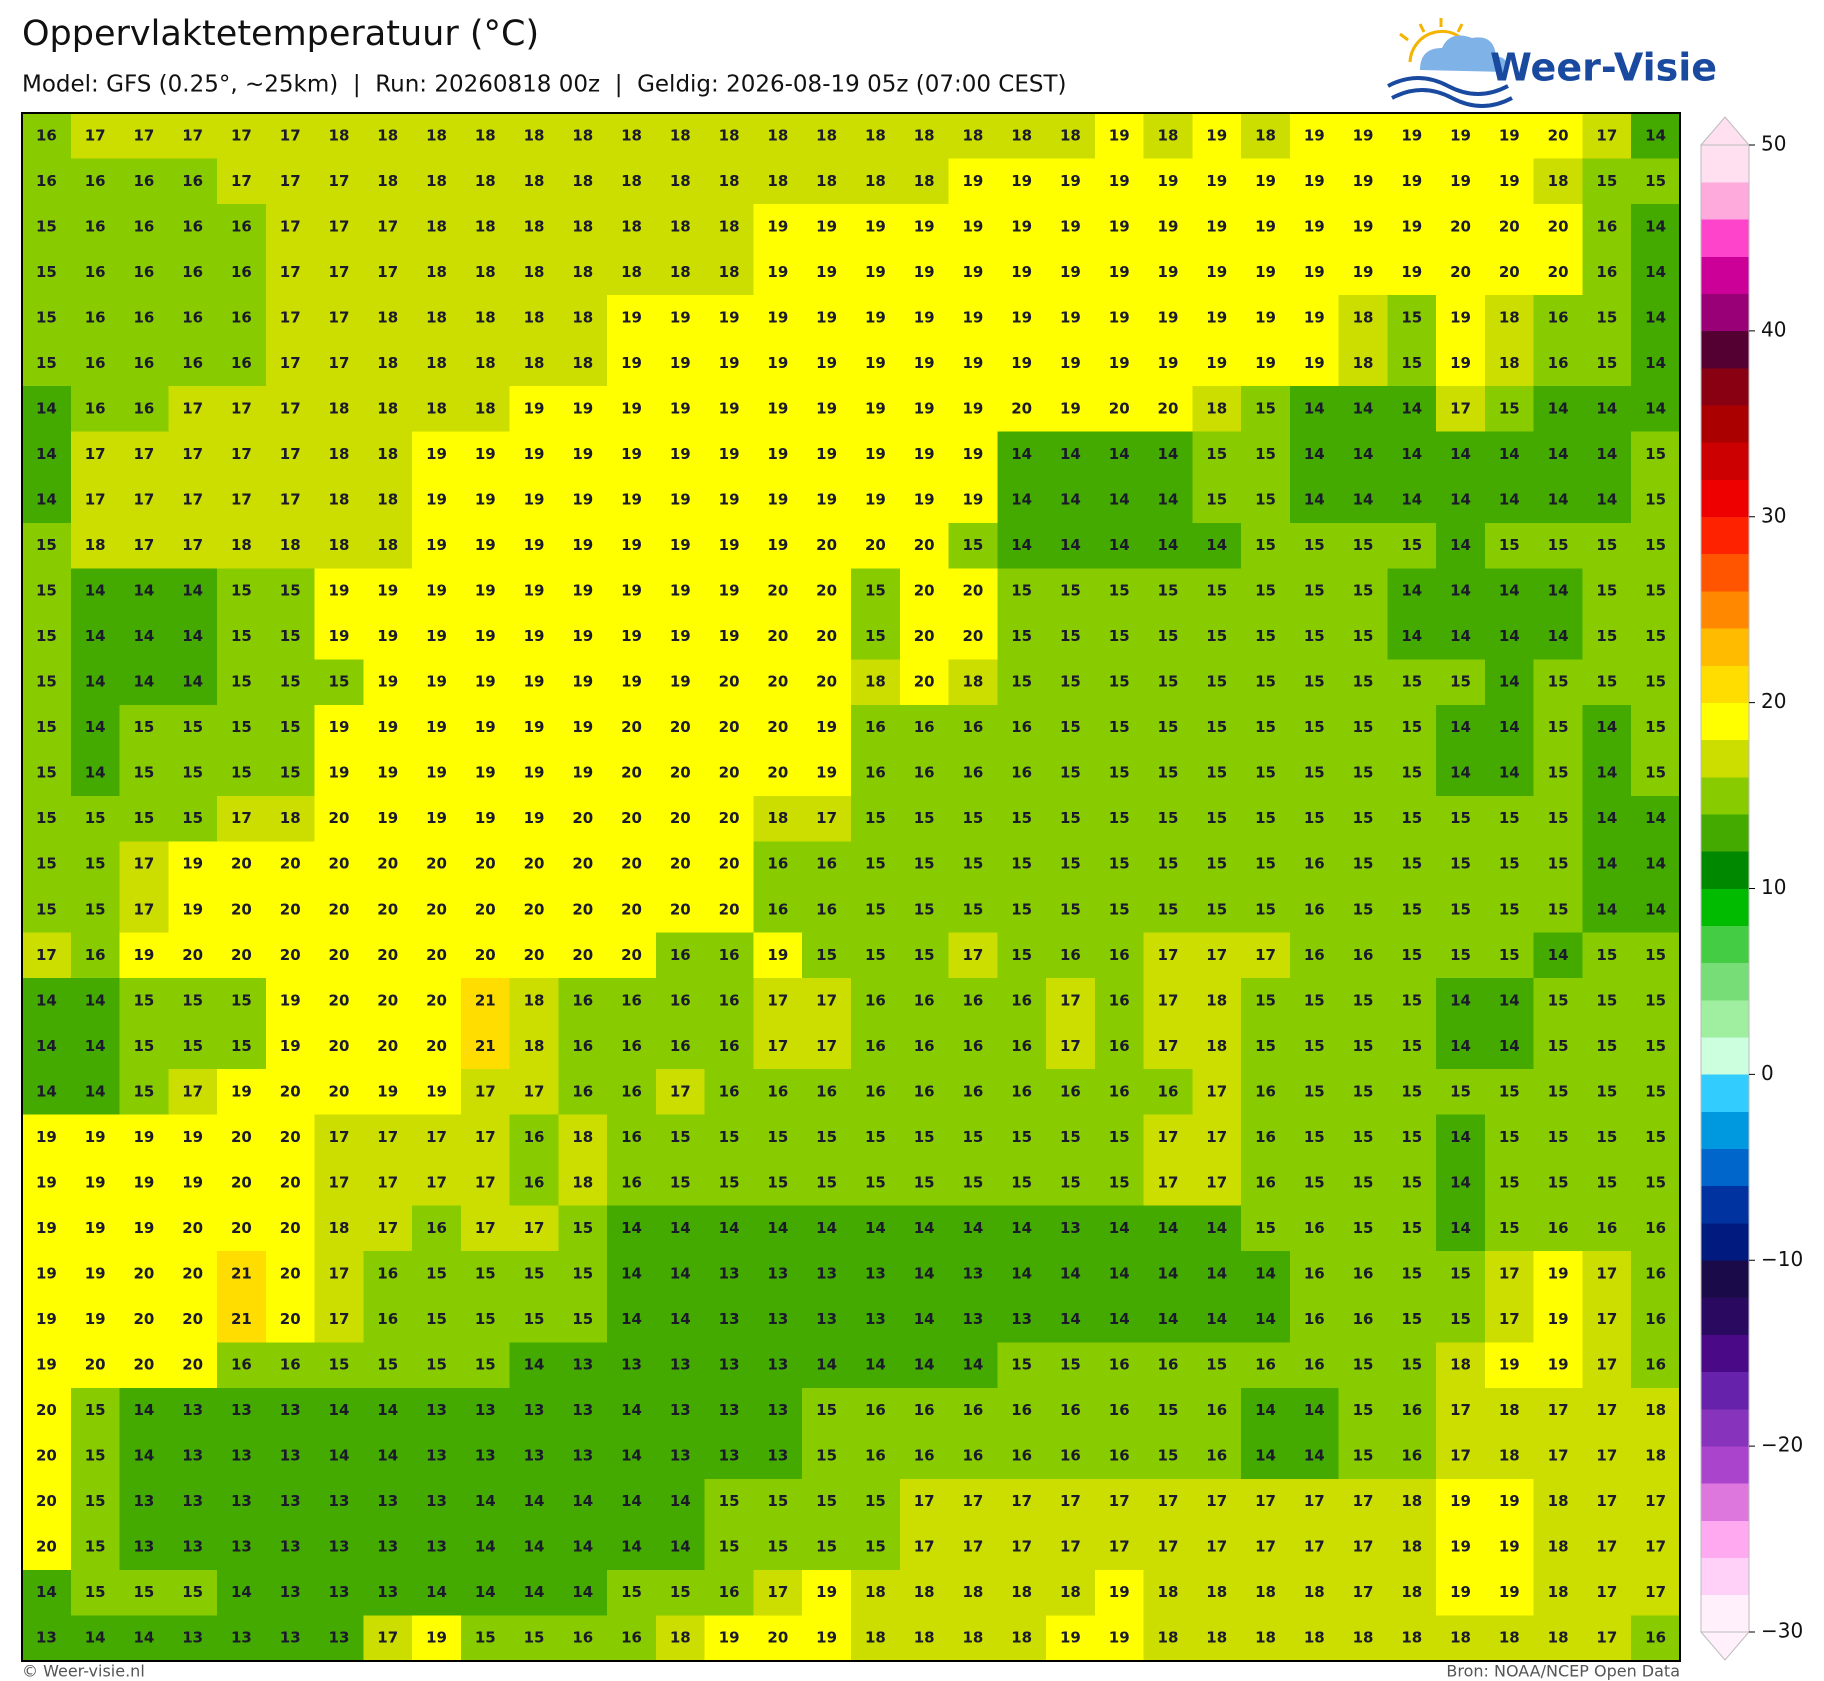  What do you see at coordinates (1725, 981) in the screenshot?
I see `colorbar-segment` at bounding box center [1725, 981].